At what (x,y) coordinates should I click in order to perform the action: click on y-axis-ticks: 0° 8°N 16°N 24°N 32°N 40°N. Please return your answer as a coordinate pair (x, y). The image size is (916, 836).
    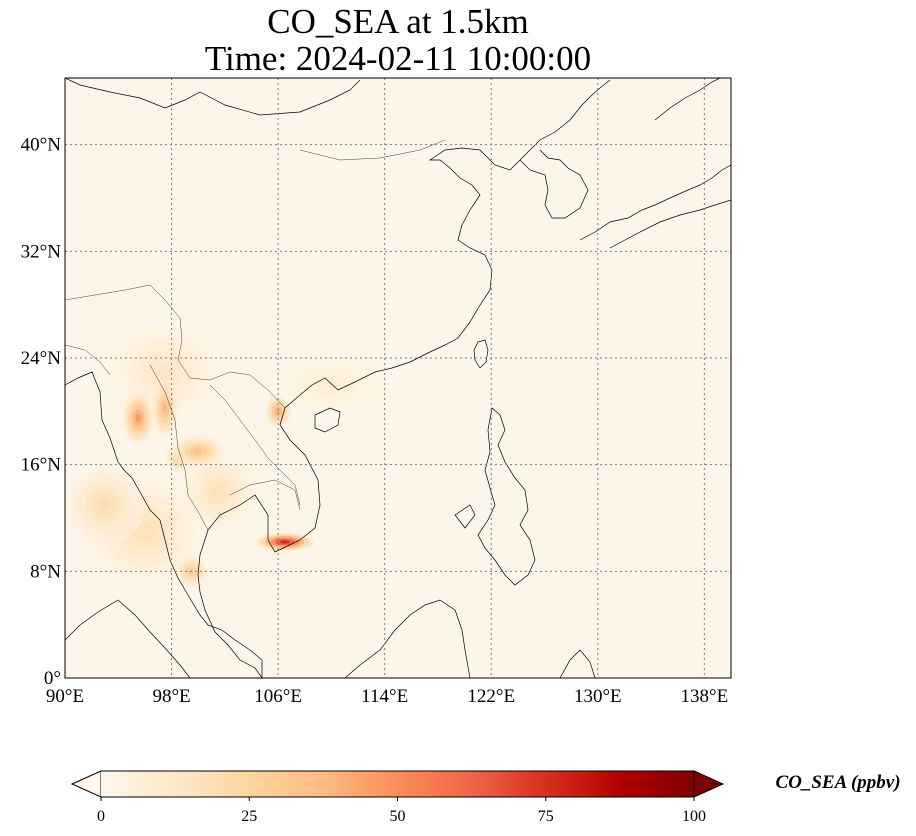
    Looking at the image, I should click on (41, 412).